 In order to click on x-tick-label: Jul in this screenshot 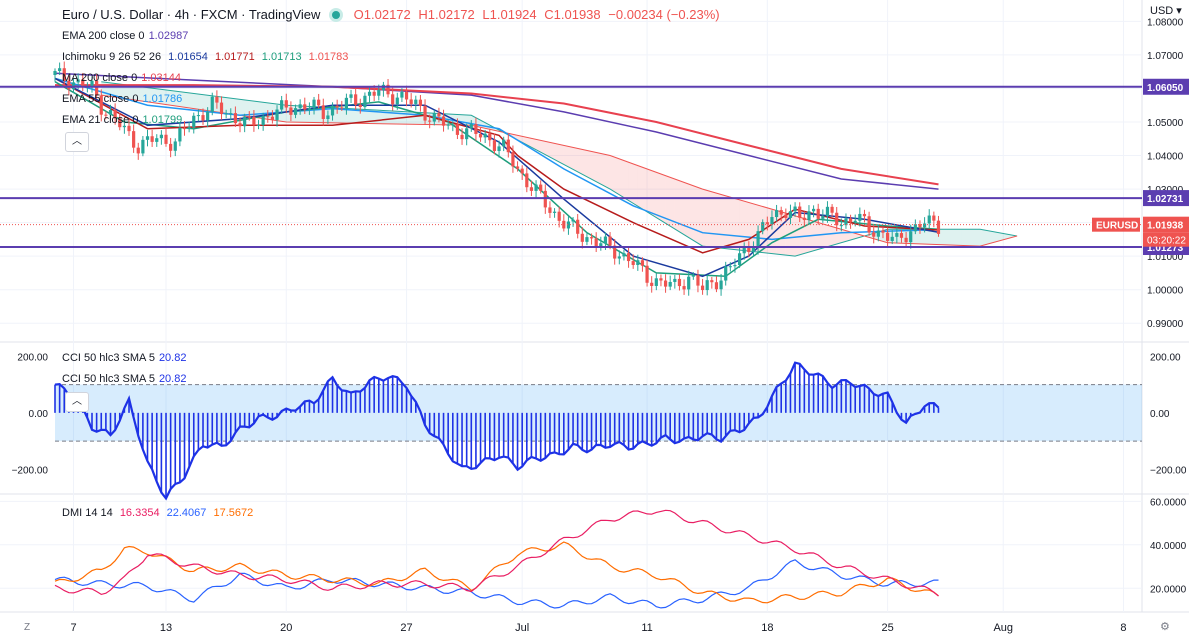, I will do `click(522, 628)`.